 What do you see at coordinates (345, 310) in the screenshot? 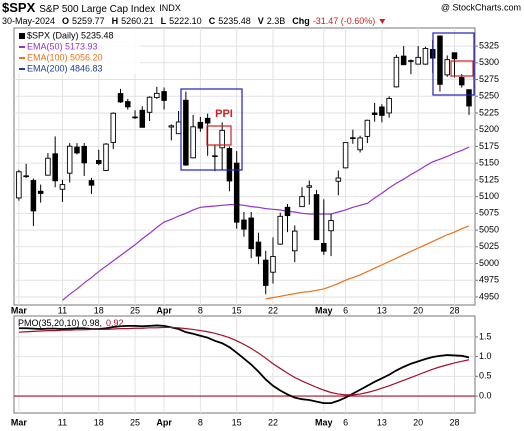
I see `x-tick-label: 6` at bounding box center [345, 310].